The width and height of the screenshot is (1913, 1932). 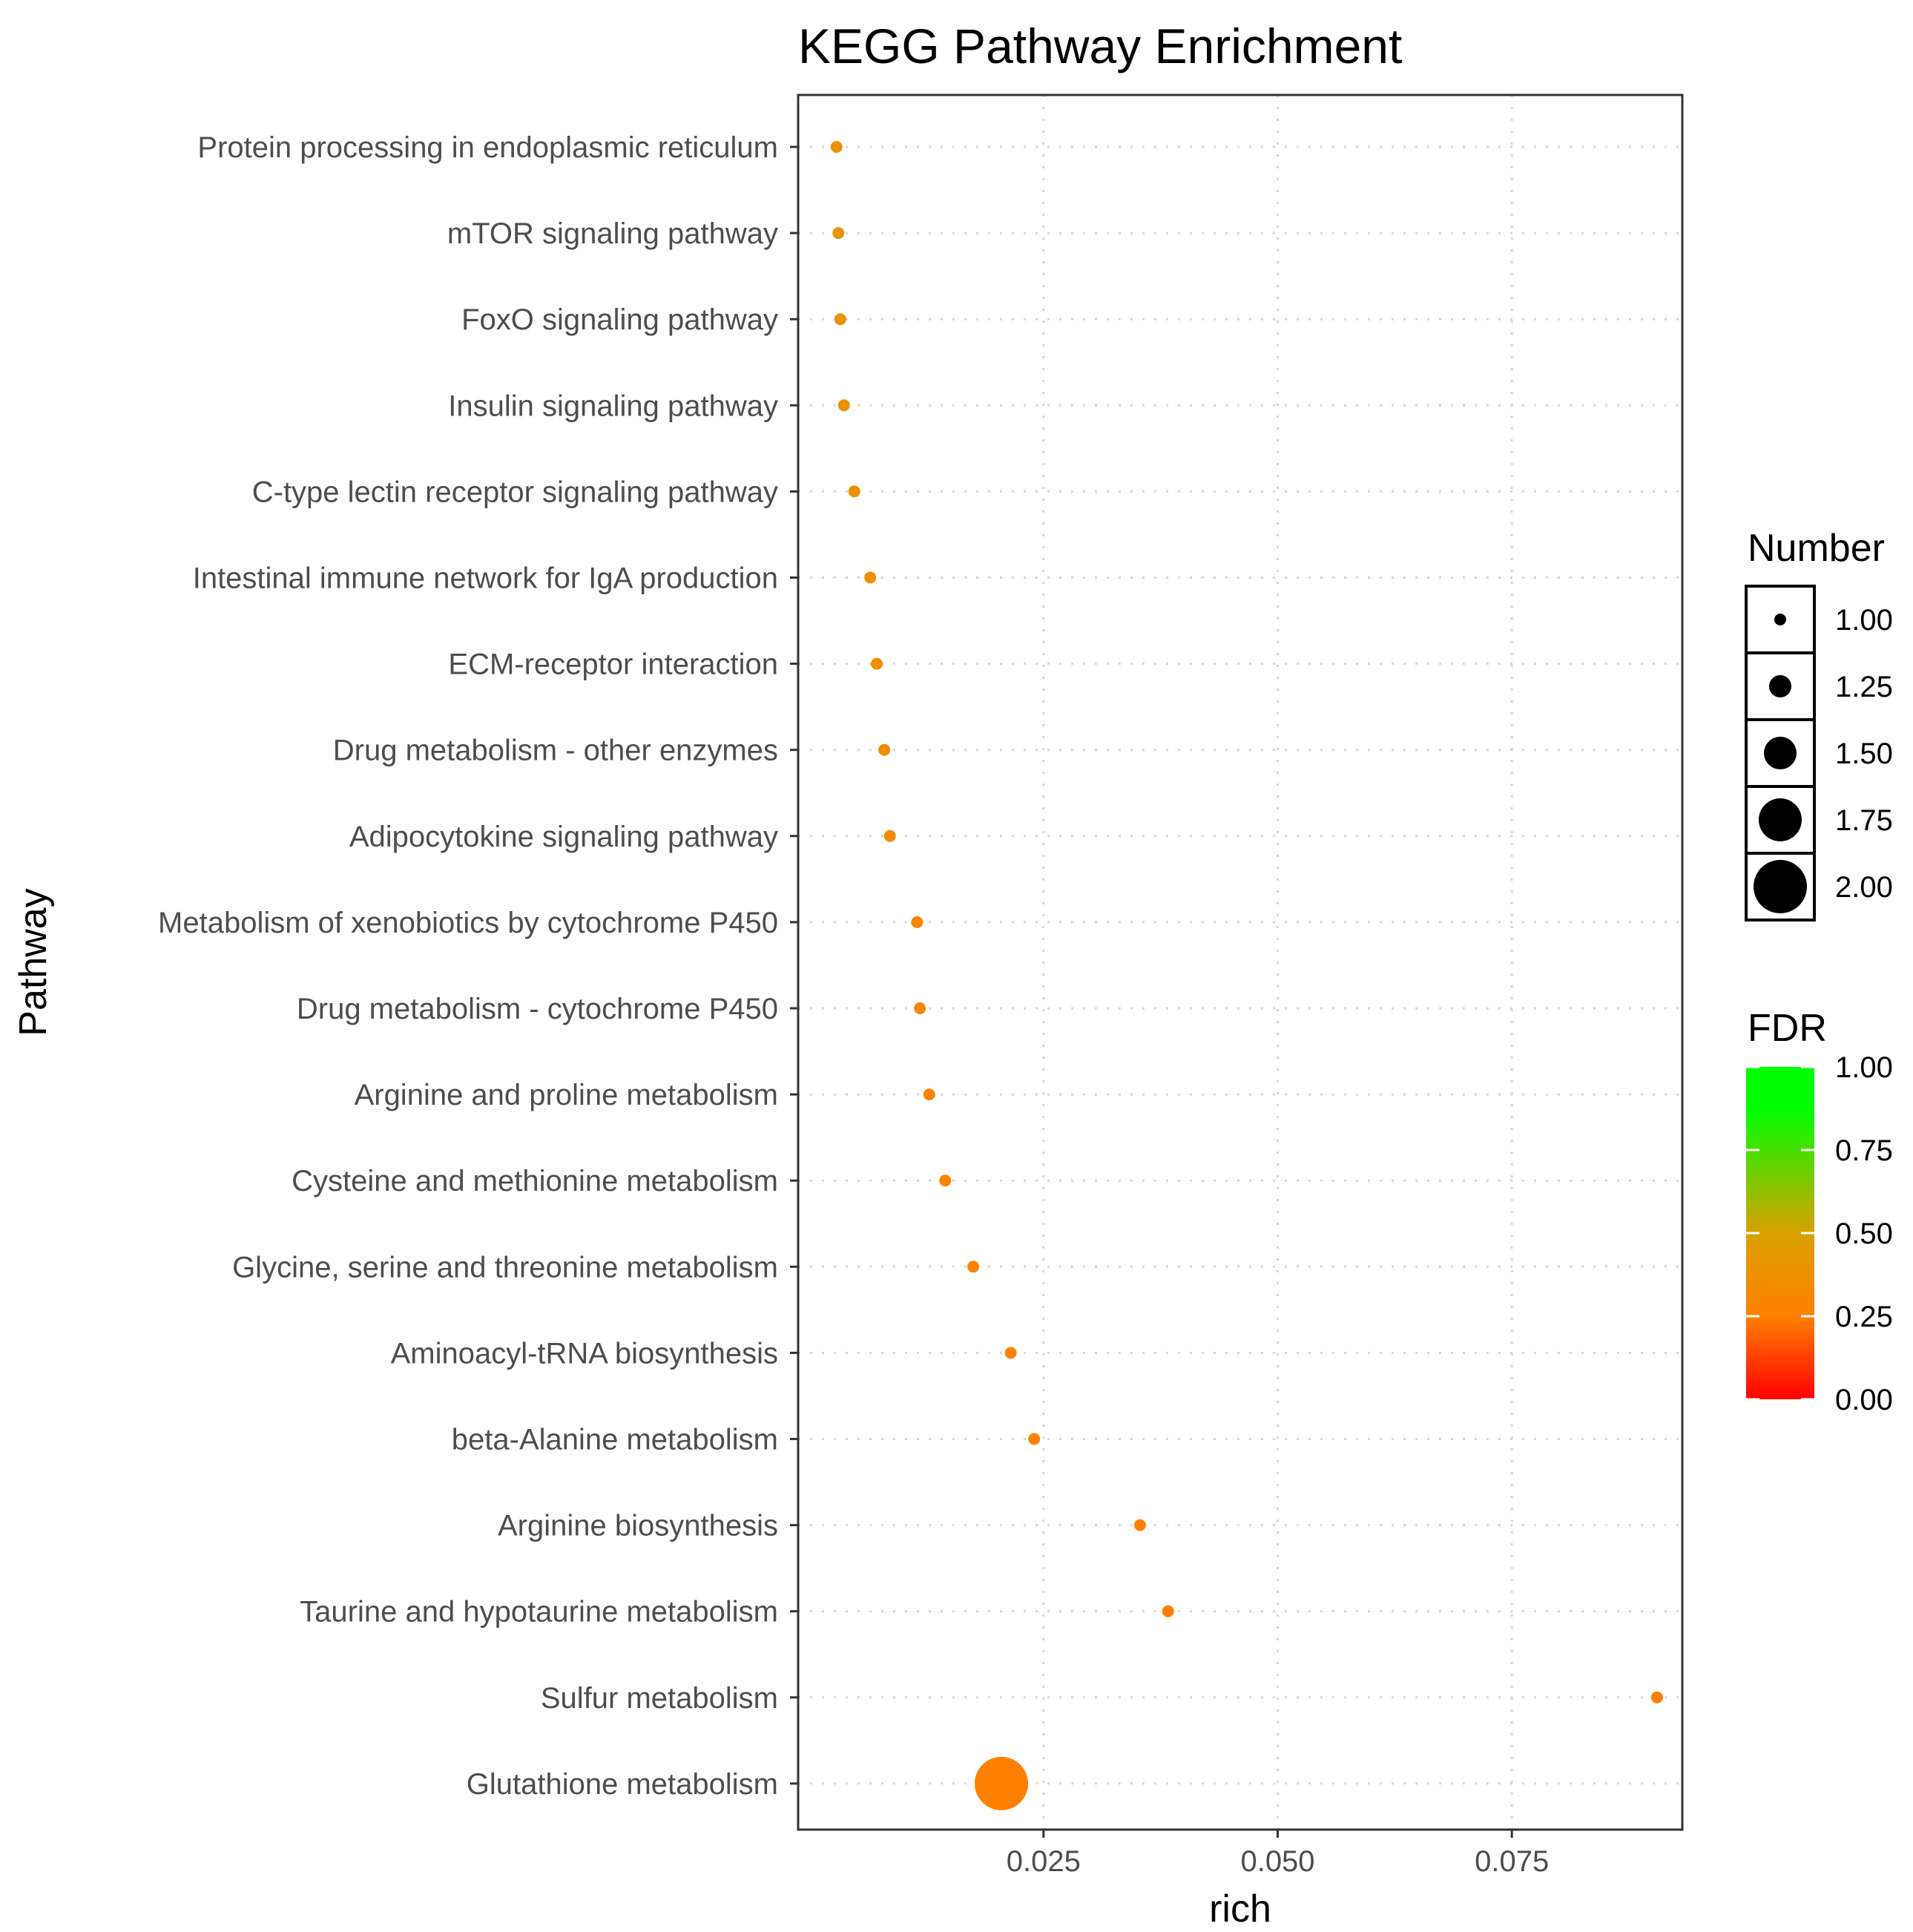 What do you see at coordinates (535, 1181) in the screenshot?
I see `y-tick-label: Cysteine and methionine metabolism` at bounding box center [535, 1181].